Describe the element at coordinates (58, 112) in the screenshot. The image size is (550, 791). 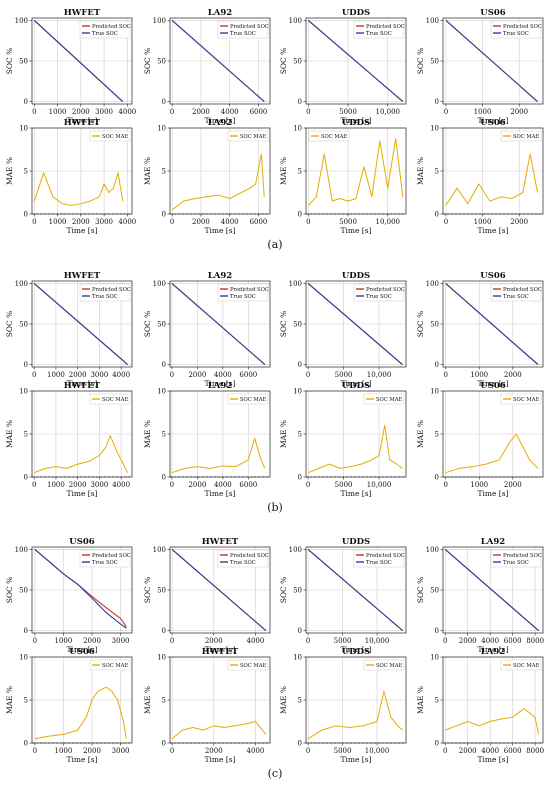
I see `x-tick-label: 1000` at that location.